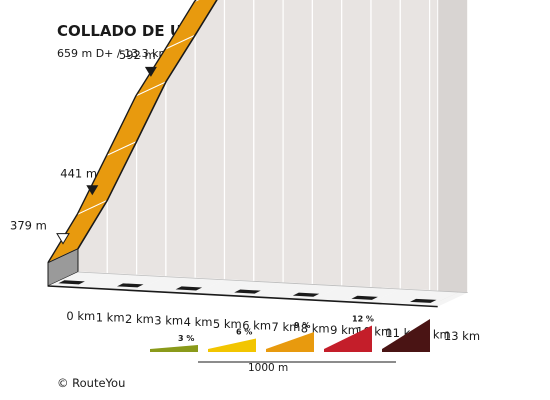  Describe the element at coordinates (196, 1) in the screenshot. I see `ribbon-segment` at that location.